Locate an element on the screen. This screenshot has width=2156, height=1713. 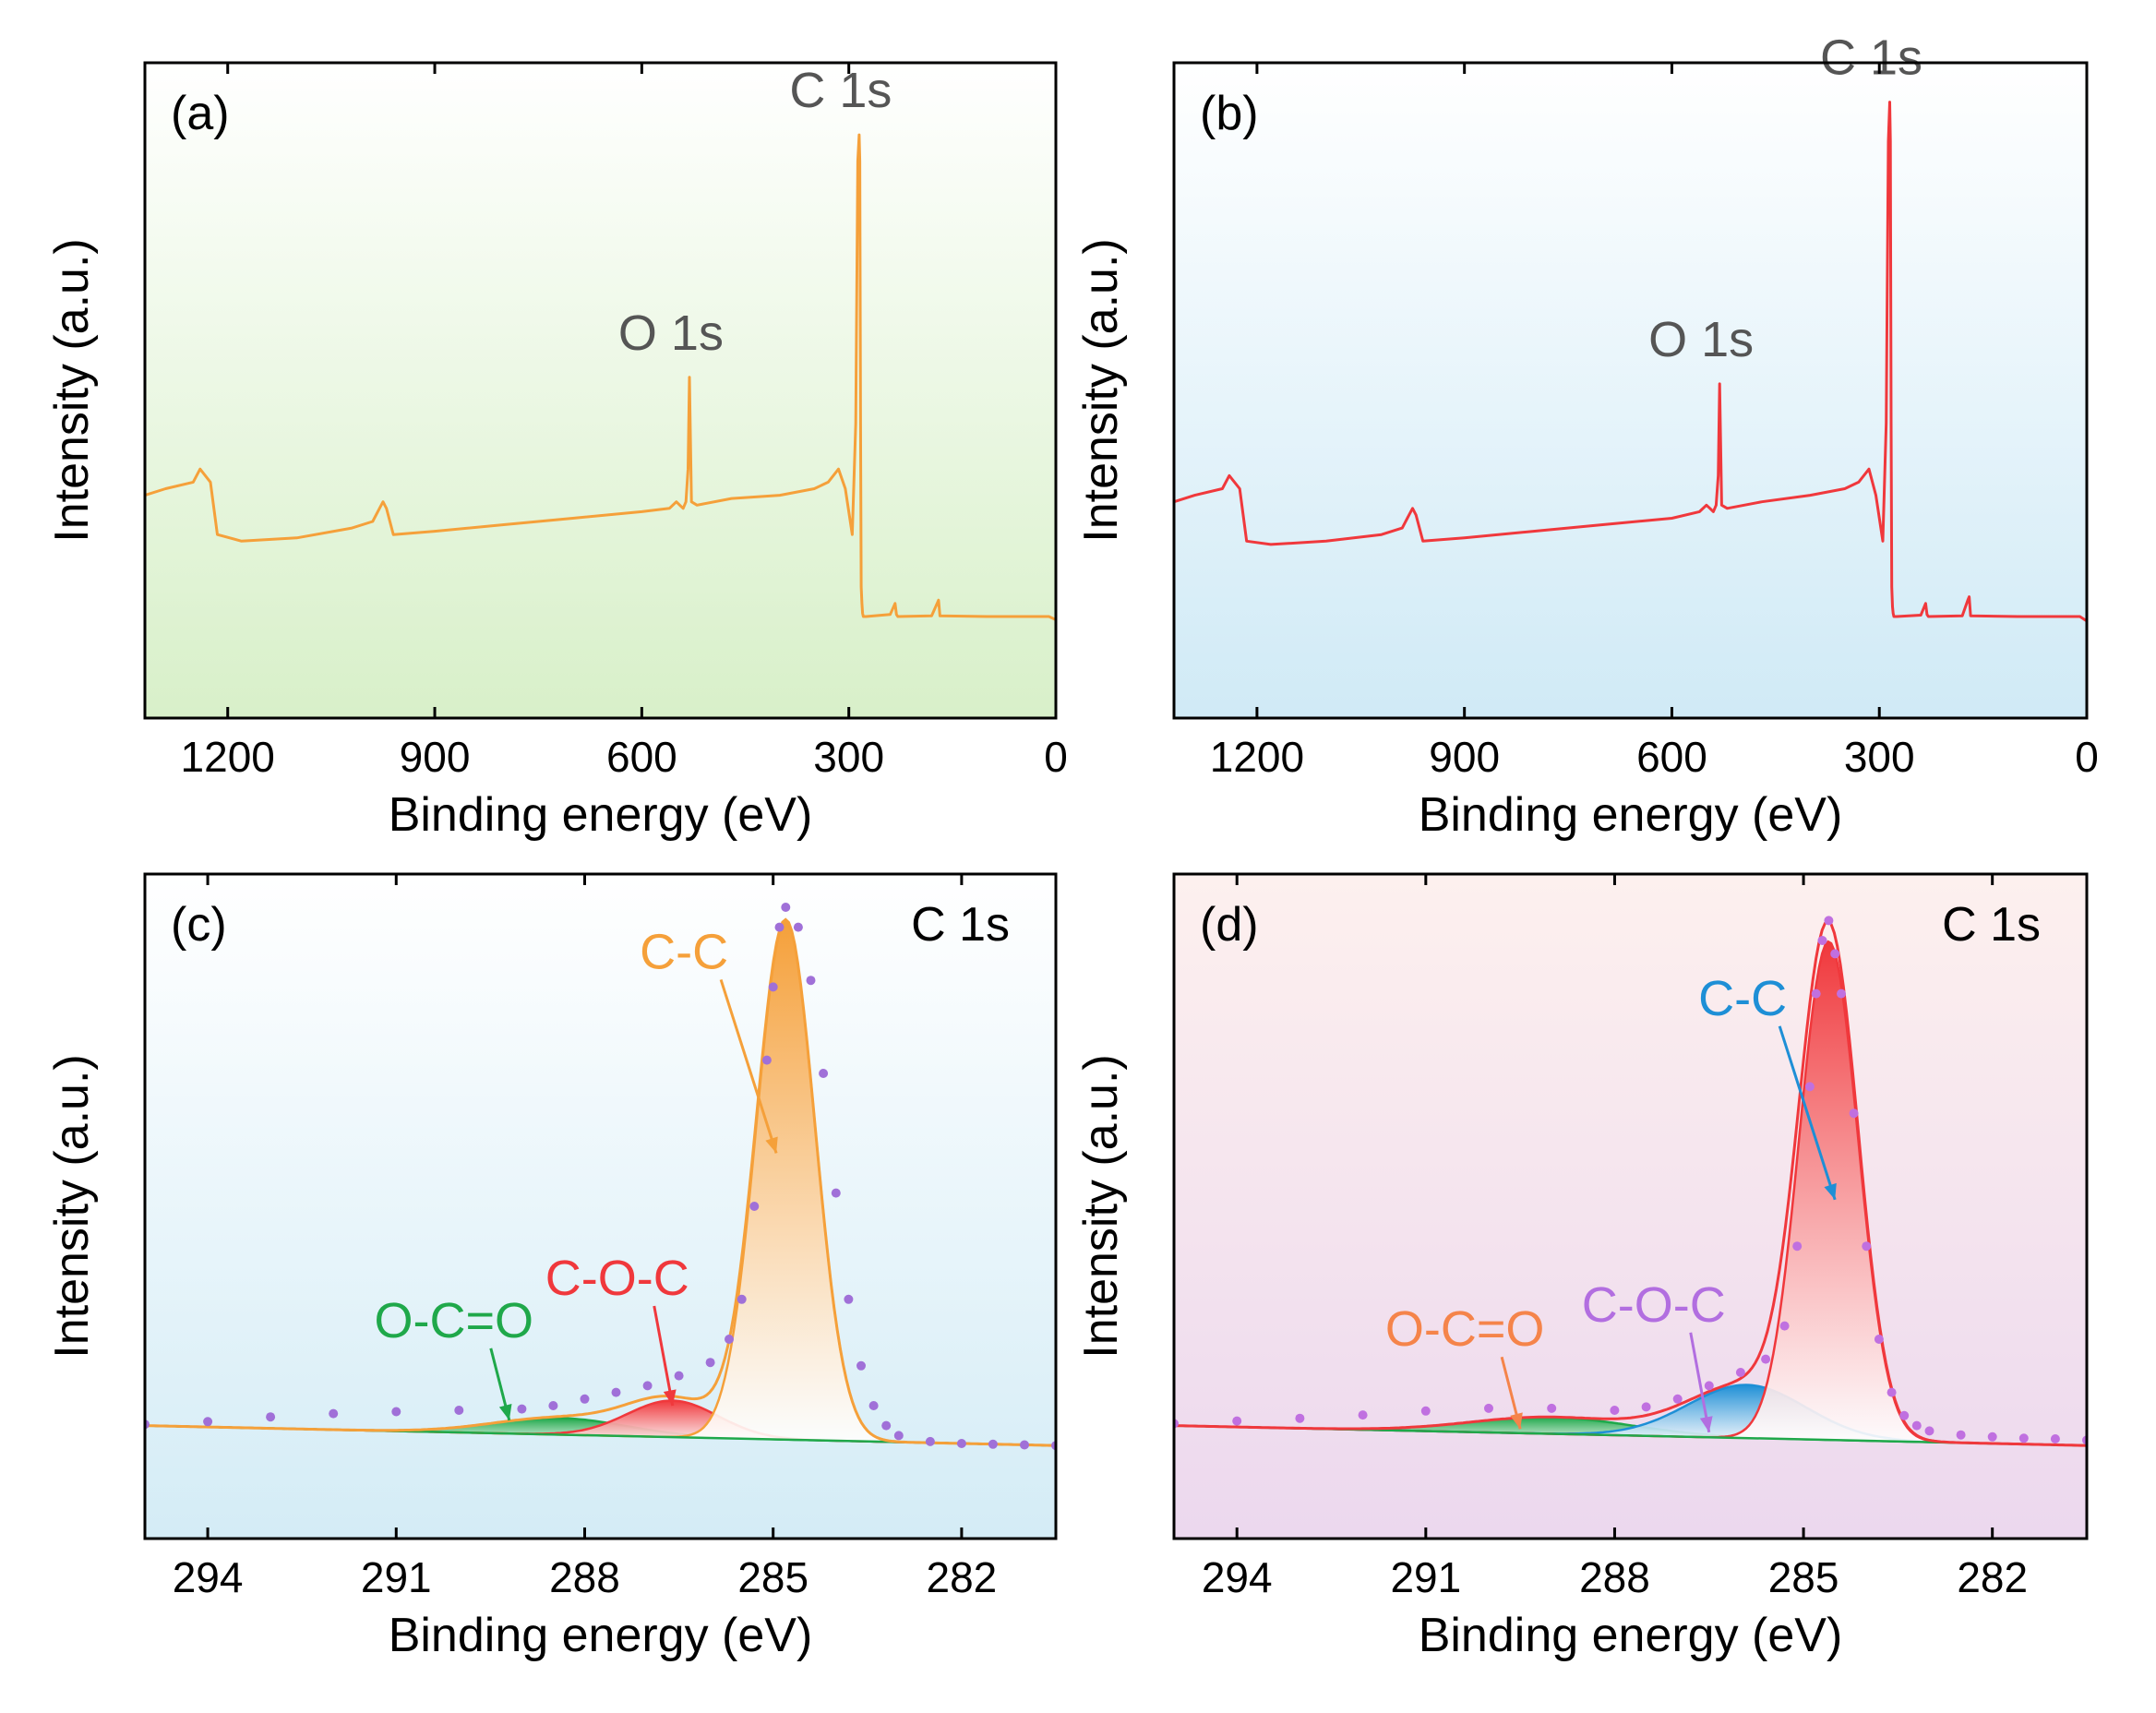
x-tick-label: 600 is located at coordinates (1671, 757).